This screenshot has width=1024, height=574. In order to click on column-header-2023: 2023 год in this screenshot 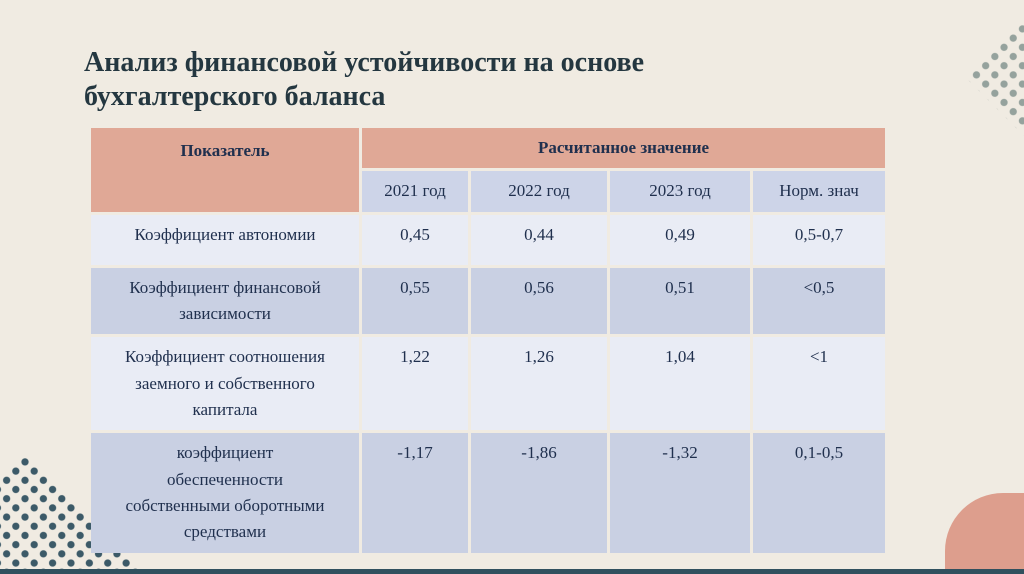, I will do `click(680, 191)`.